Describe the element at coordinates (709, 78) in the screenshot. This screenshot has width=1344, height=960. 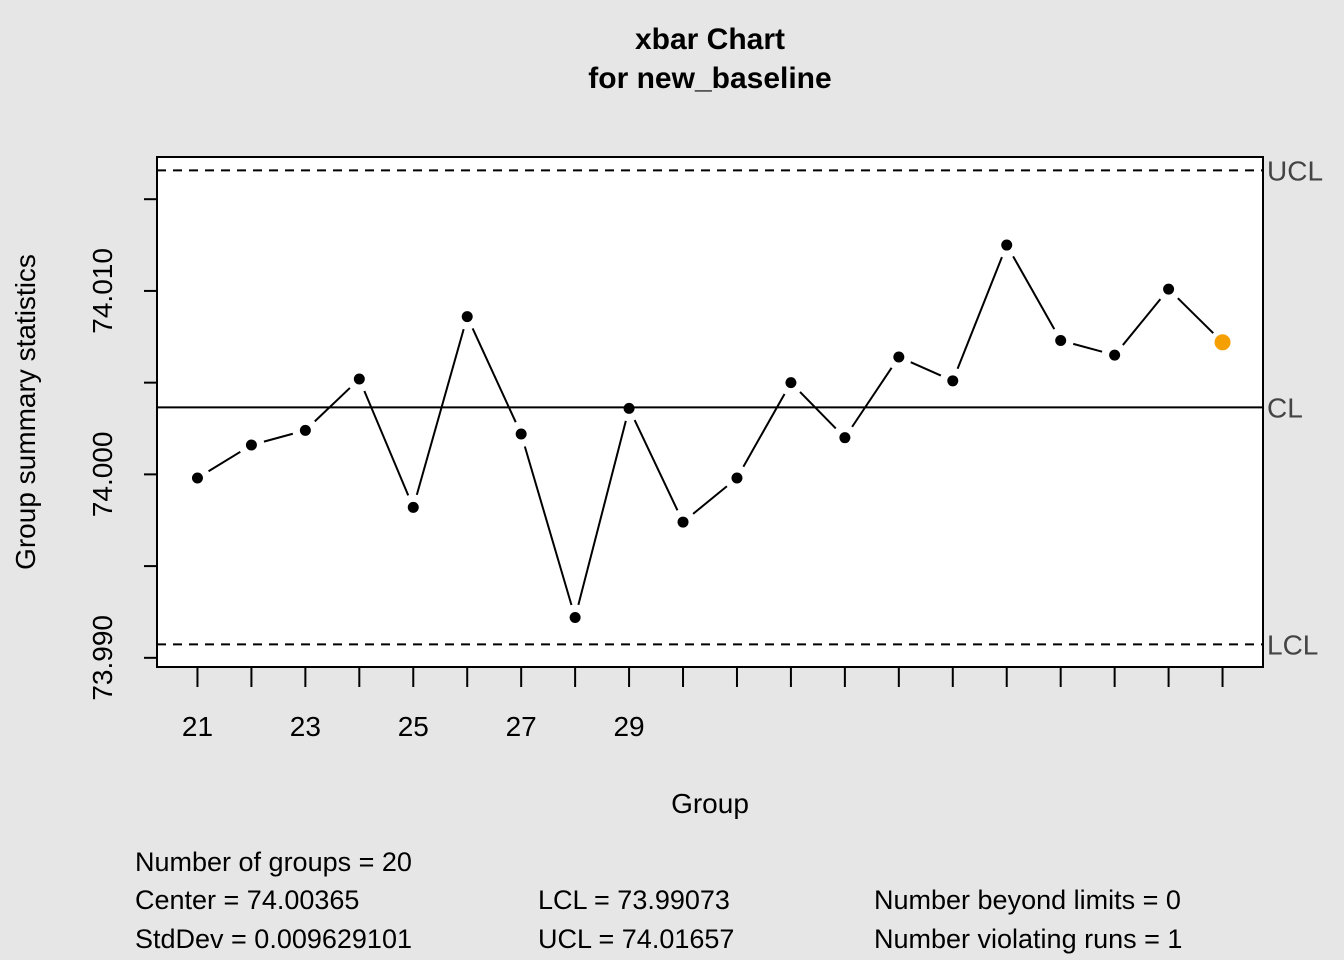
I see `chart-subtitle: for new_baseline` at that location.